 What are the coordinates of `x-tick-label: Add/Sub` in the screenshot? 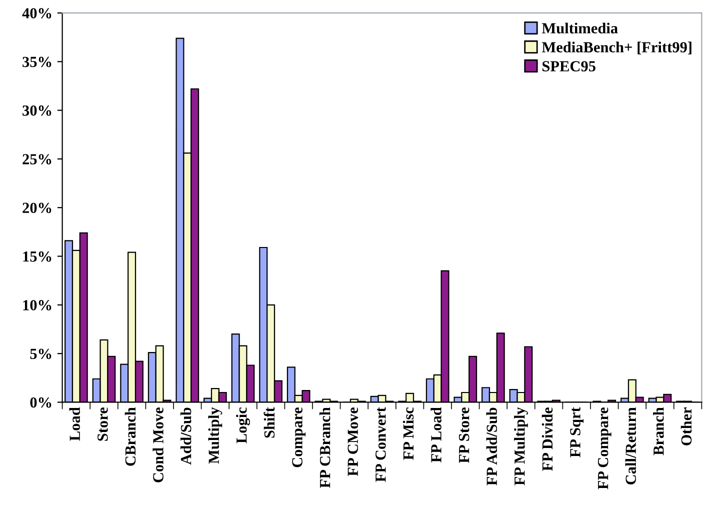 It's located at (186, 436).